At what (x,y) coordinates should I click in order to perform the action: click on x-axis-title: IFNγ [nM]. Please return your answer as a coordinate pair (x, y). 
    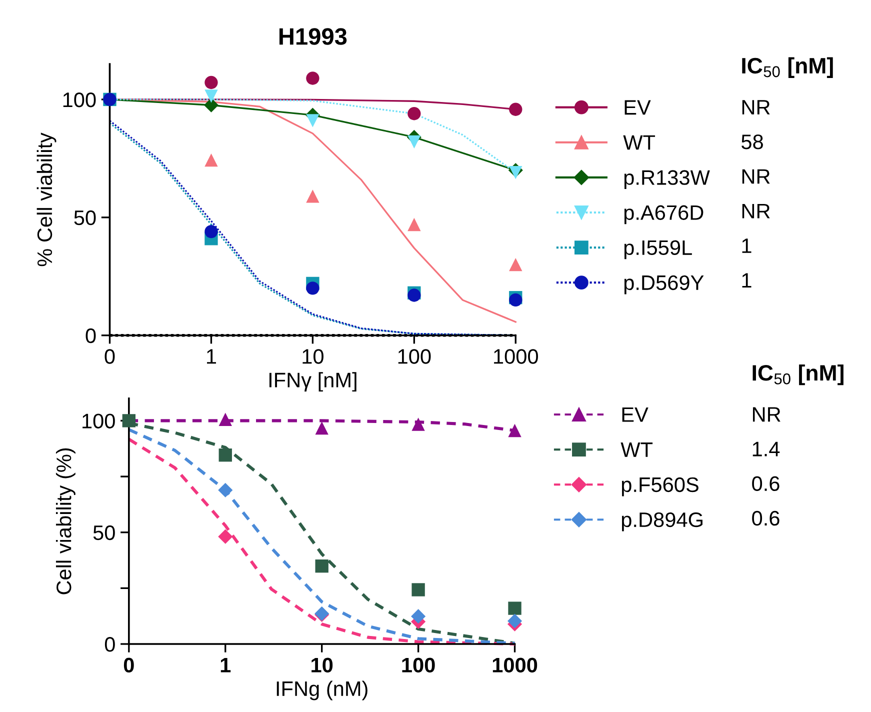
    Looking at the image, I should click on (312, 382).